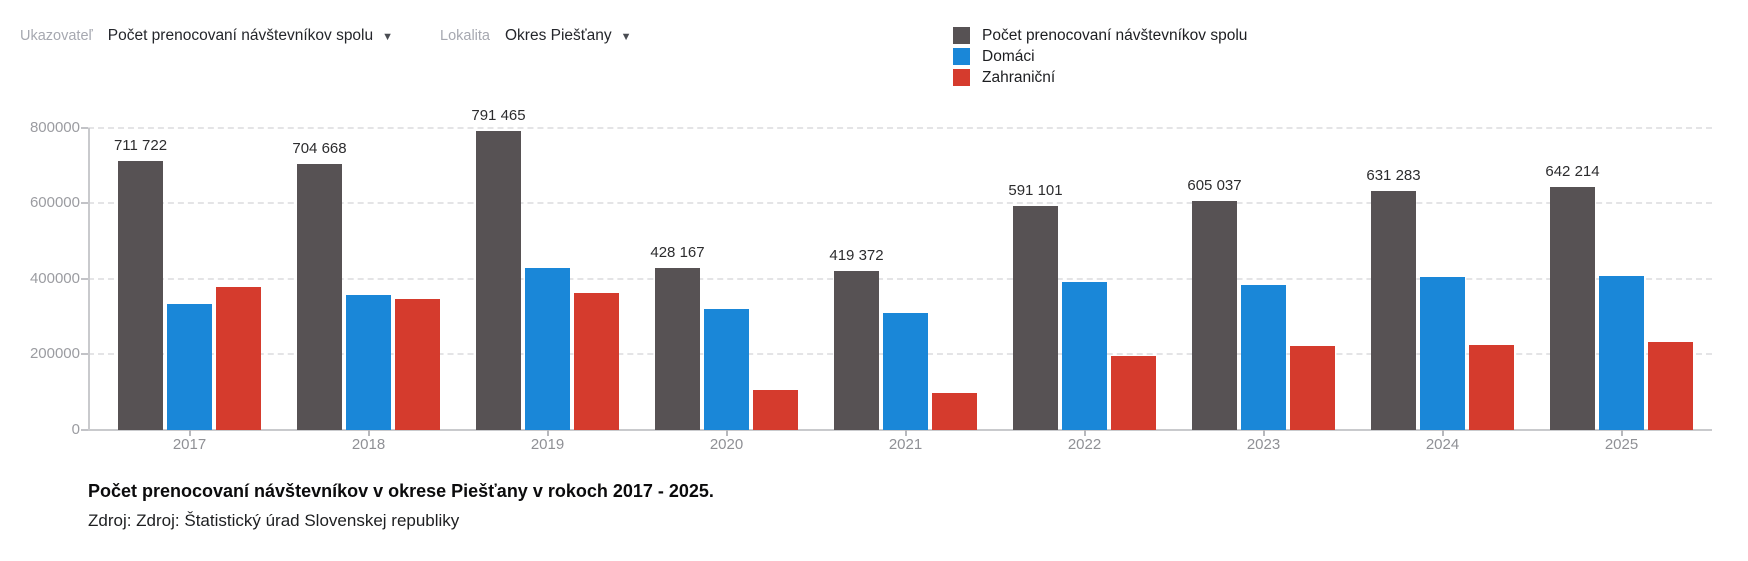 The height and width of the screenshot is (561, 1748). Describe the element at coordinates (856, 350) in the screenshot. I see `bar-total-2021` at that location.